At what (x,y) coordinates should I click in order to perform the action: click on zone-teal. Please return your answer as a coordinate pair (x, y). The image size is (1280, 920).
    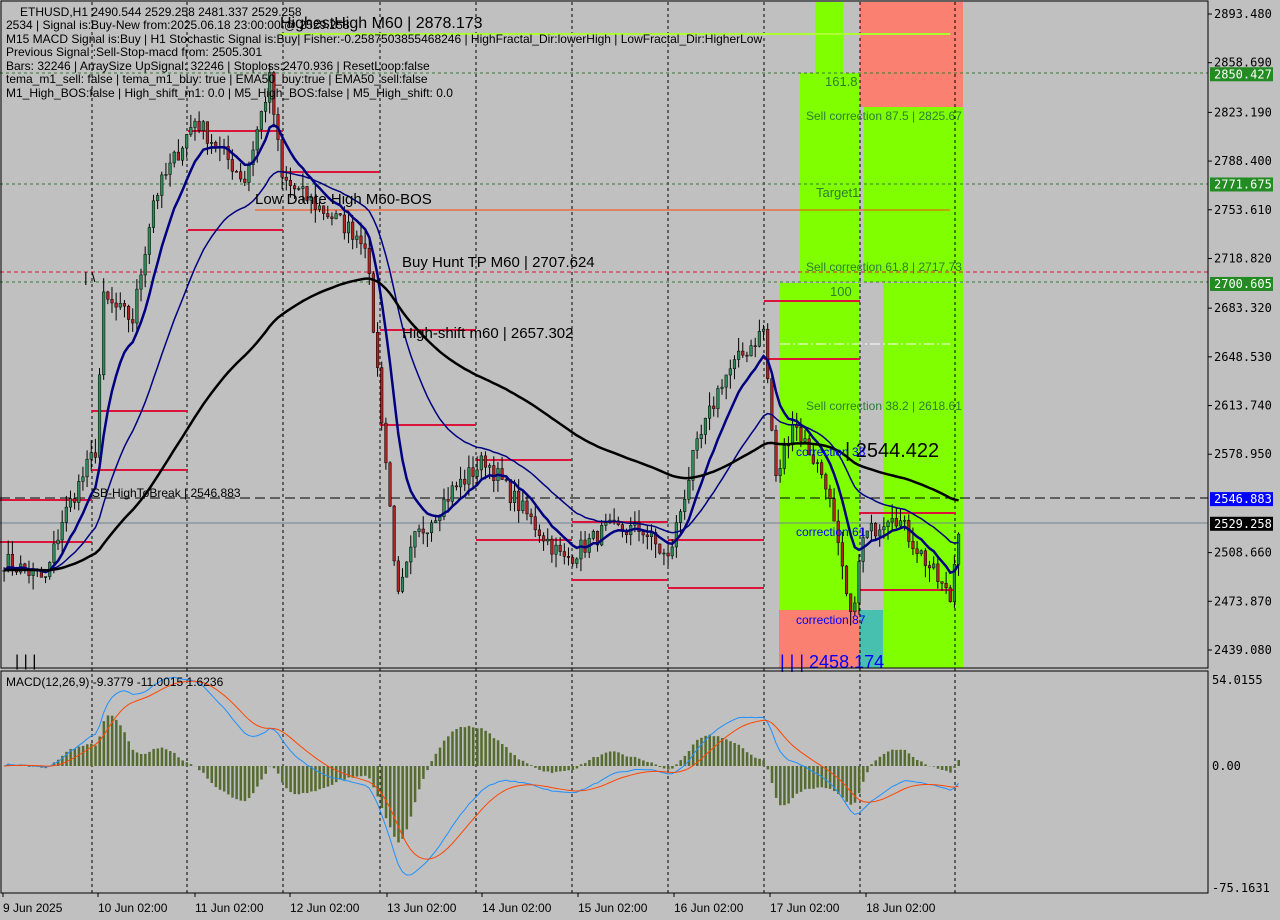
    Looking at the image, I should click on (871, 639).